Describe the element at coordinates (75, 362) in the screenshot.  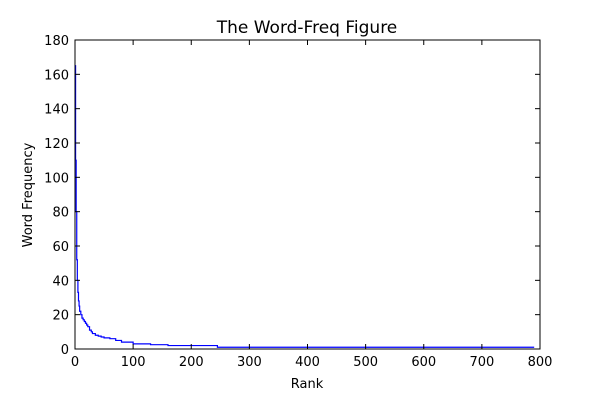
I see `x-tick-label: 0` at that location.